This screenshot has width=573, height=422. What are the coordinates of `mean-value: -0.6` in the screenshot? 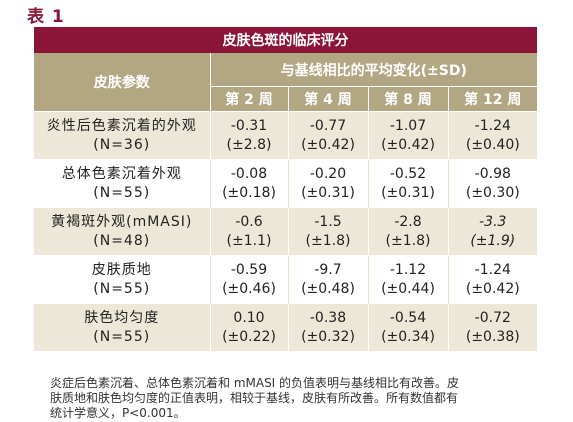 It's located at (249, 221).